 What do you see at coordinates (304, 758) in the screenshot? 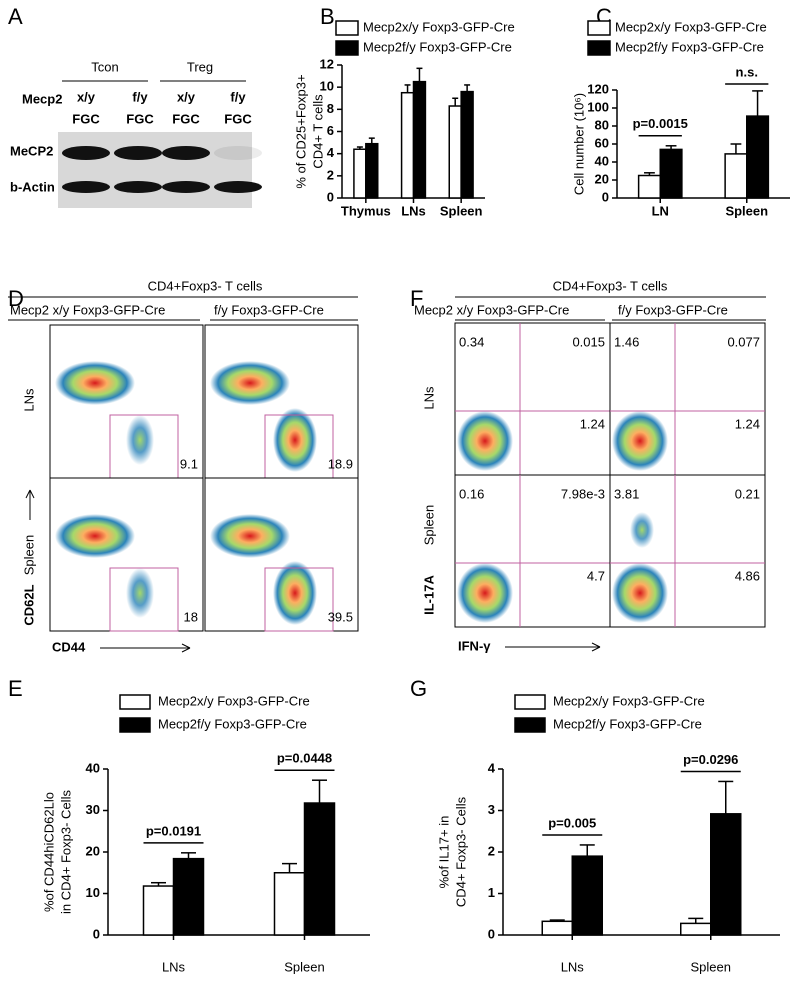
I see `annotation: p=0.0448` at bounding box center [304, 758].